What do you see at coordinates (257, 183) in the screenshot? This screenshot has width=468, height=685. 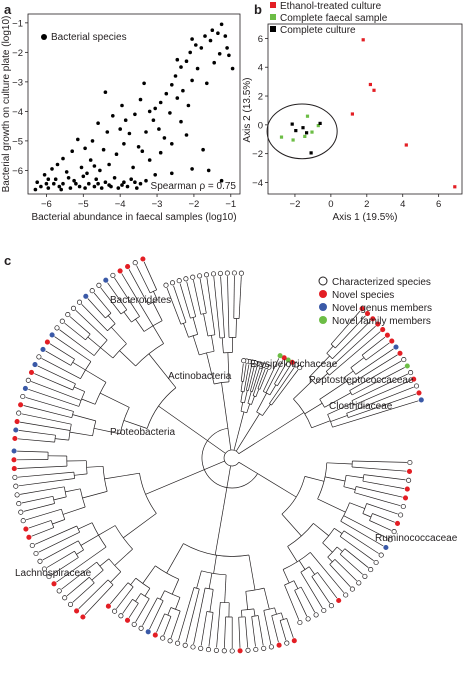 I see `panel-b-ytick-label: −4` at bounding box center [257, 183].